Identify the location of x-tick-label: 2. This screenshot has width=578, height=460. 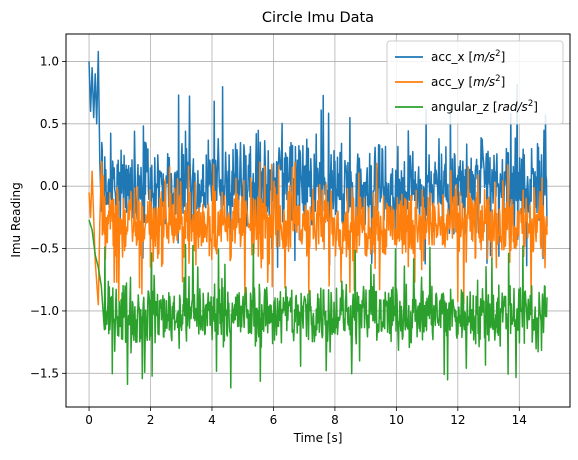
(151, 420).